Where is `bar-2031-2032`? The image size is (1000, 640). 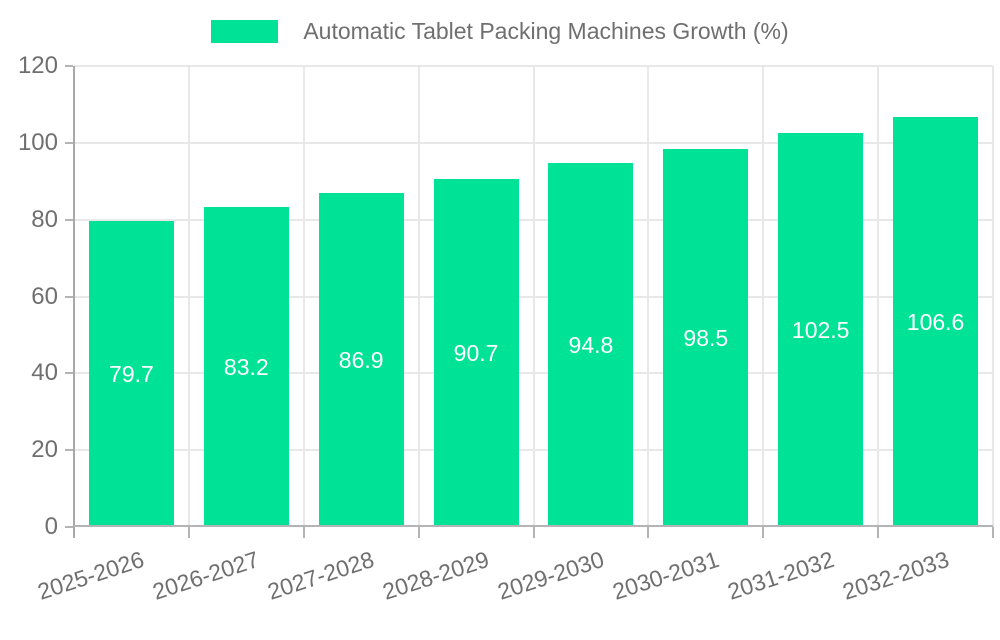 bar-2031-2032 is located at coordinates (821, 329).